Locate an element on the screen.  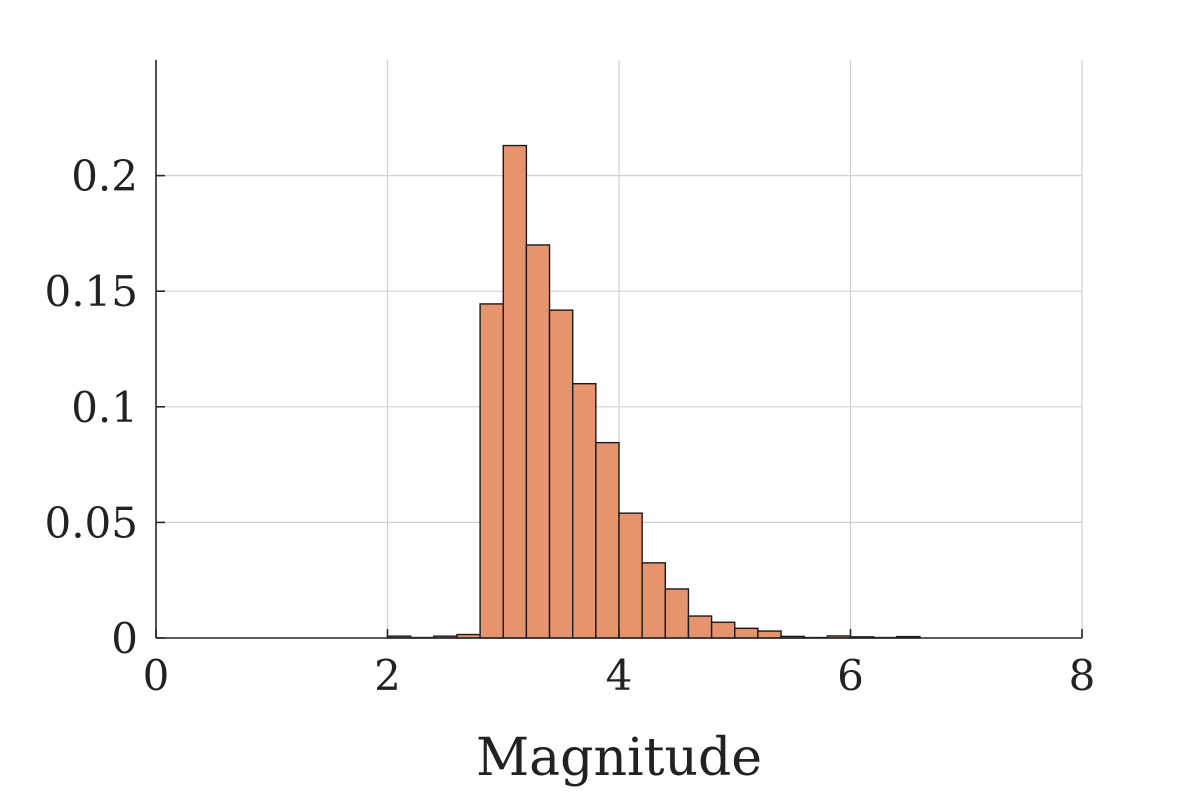
x-tick-label: 6 is located at coordinates (850, 675).